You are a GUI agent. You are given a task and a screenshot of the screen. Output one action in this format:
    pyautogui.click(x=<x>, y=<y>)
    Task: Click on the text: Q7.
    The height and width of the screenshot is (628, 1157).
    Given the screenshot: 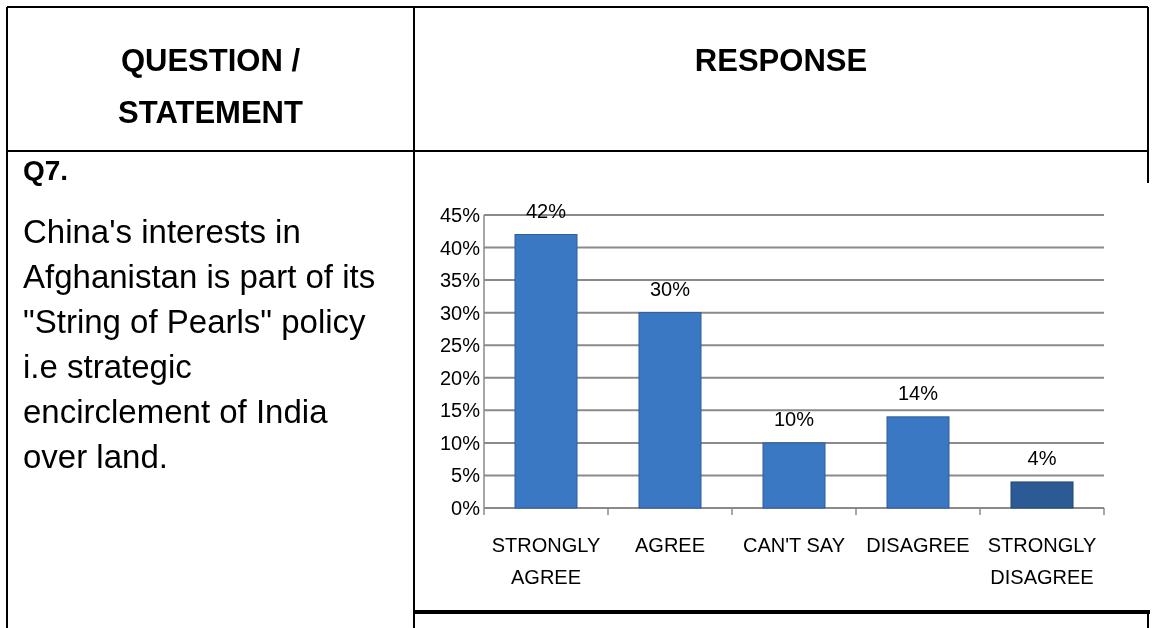 What is the action you would take?
    pyautogui.click(x=46, y=170)
    